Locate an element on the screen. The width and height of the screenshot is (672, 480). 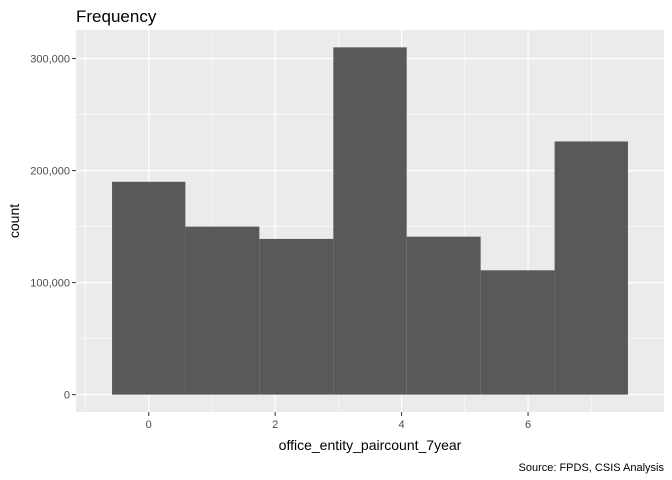
y-axis-title: count is located at coordinates (14, 221).